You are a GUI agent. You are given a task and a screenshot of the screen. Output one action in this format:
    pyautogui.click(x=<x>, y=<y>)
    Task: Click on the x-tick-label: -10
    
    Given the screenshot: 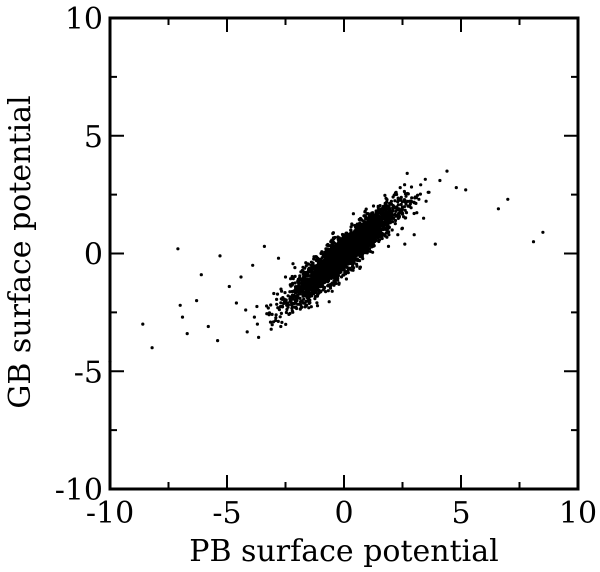 What is the action you would take?
    pyautogui.click(x=110, y=513)
    